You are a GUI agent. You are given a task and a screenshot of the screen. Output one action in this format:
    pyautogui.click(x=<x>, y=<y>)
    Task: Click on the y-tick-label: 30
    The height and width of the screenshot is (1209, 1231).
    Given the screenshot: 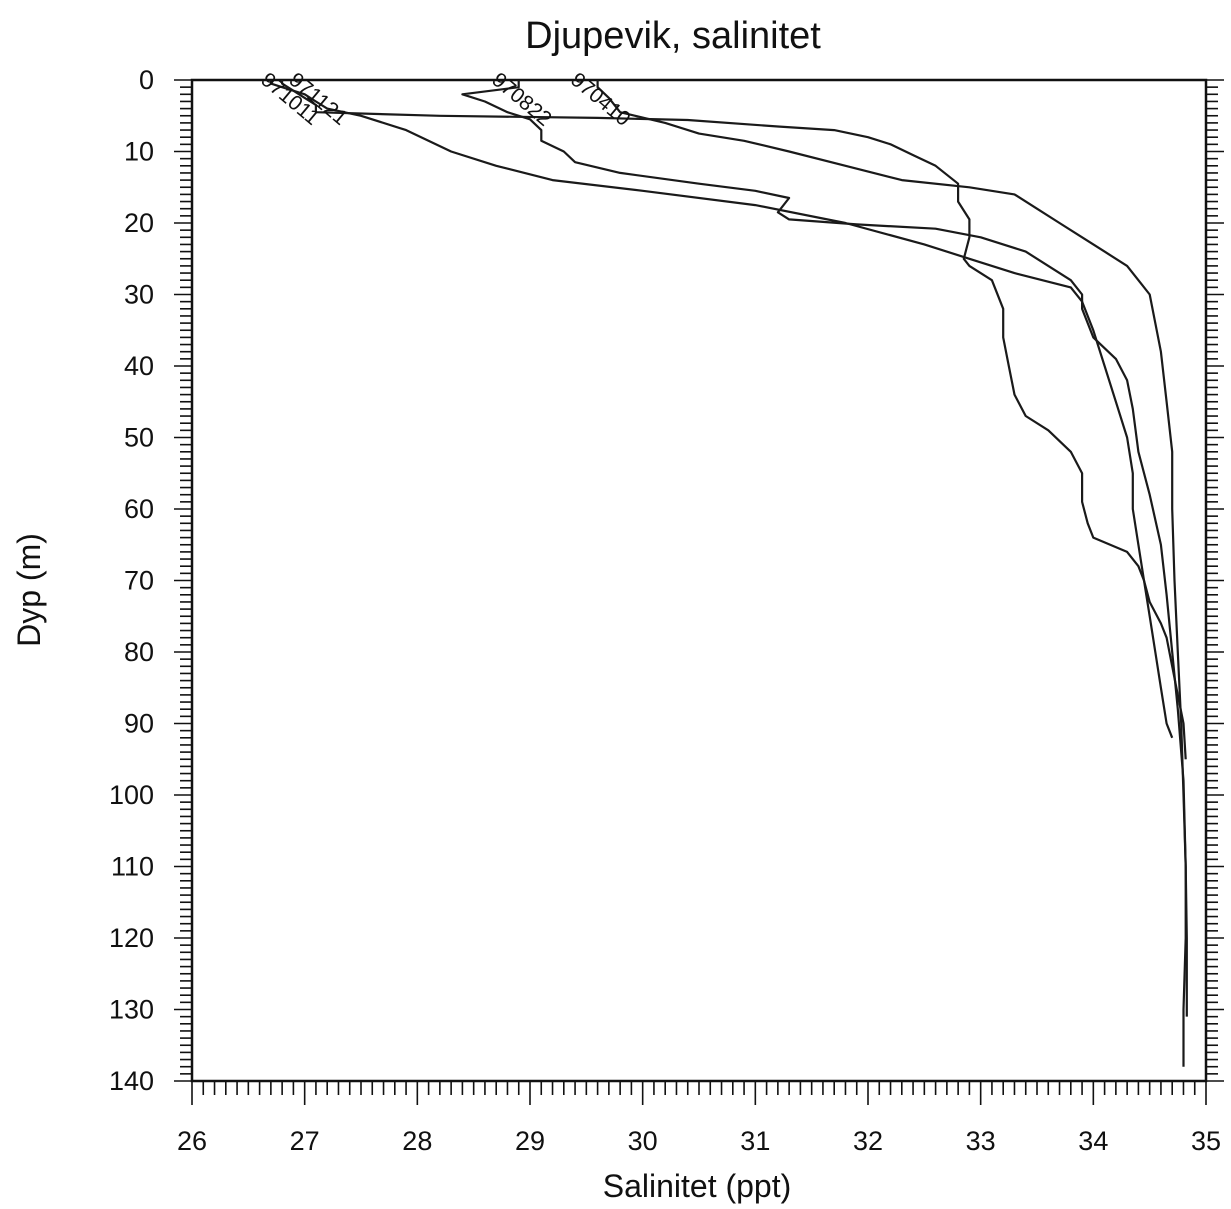 What is the action you would take?
    pyautogui.click(x=139, y=295)
    